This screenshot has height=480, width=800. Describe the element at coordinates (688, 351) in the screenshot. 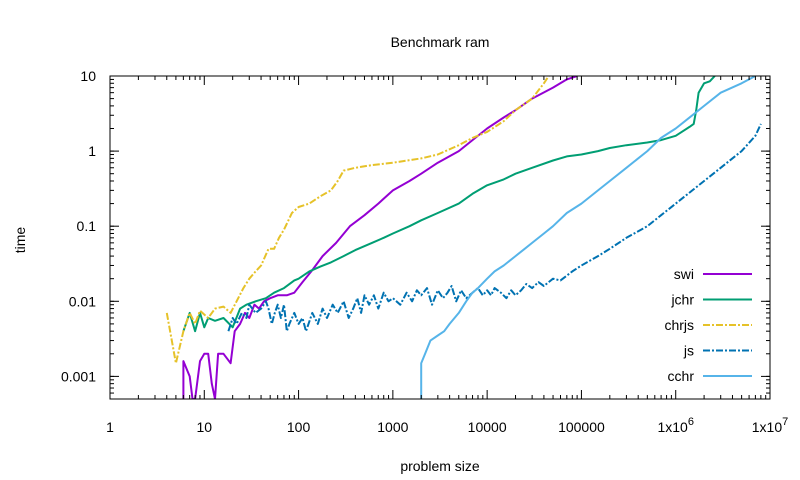

I see `legend-label-js: js` at that location.